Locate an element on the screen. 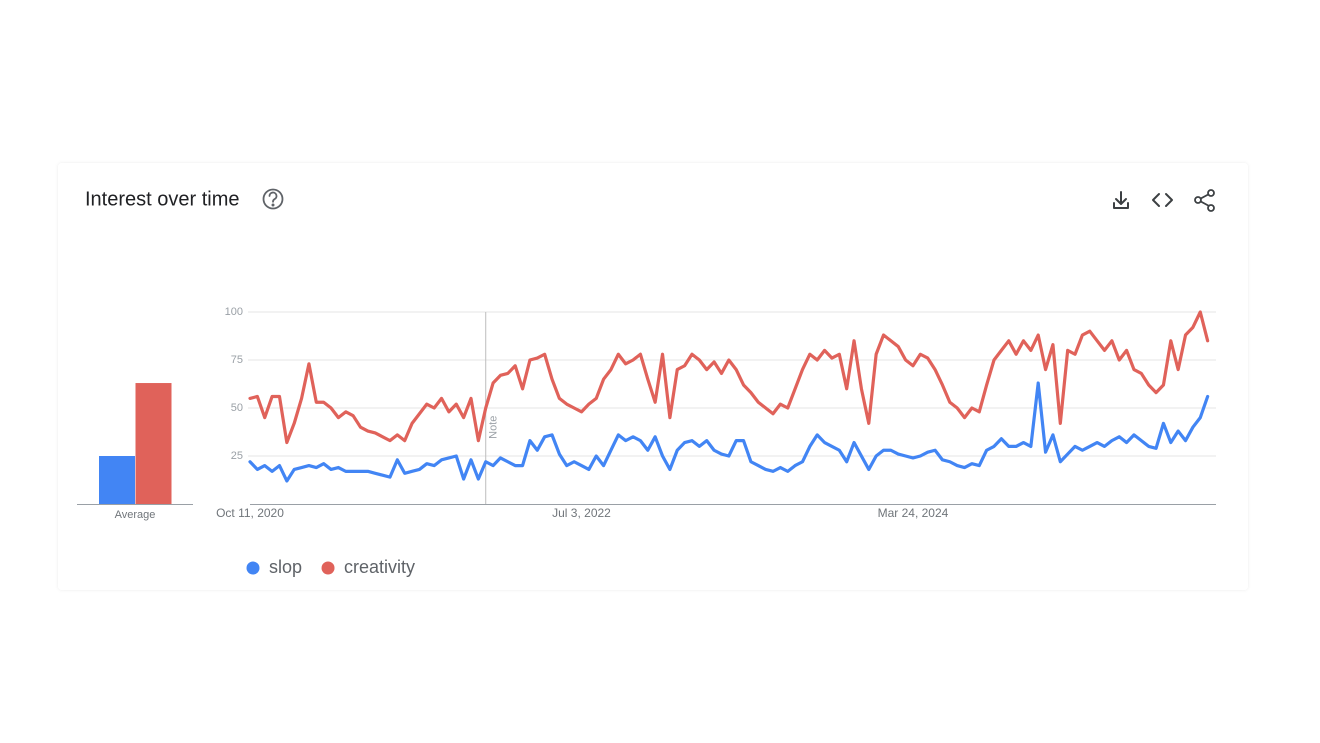 This screenshot has height=743, width=1320. x-tick-label: Mar 24, 2024 is located at coordinates (913, 513).